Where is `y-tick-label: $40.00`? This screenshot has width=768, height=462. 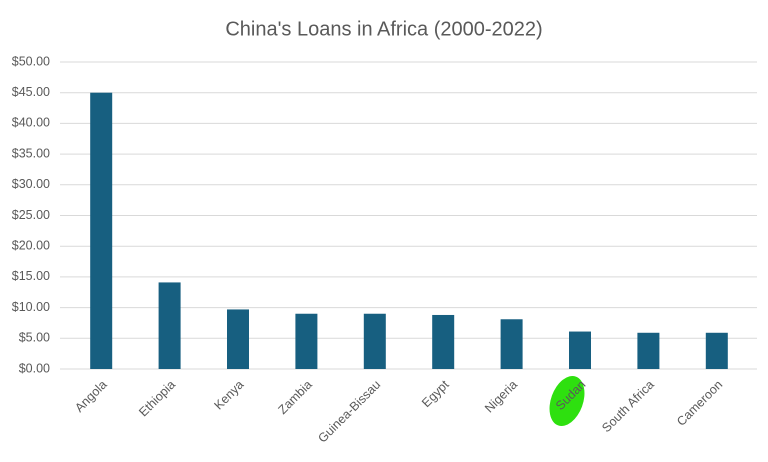
y-tick-label: $40.00 is located at coordinates (31, 123).